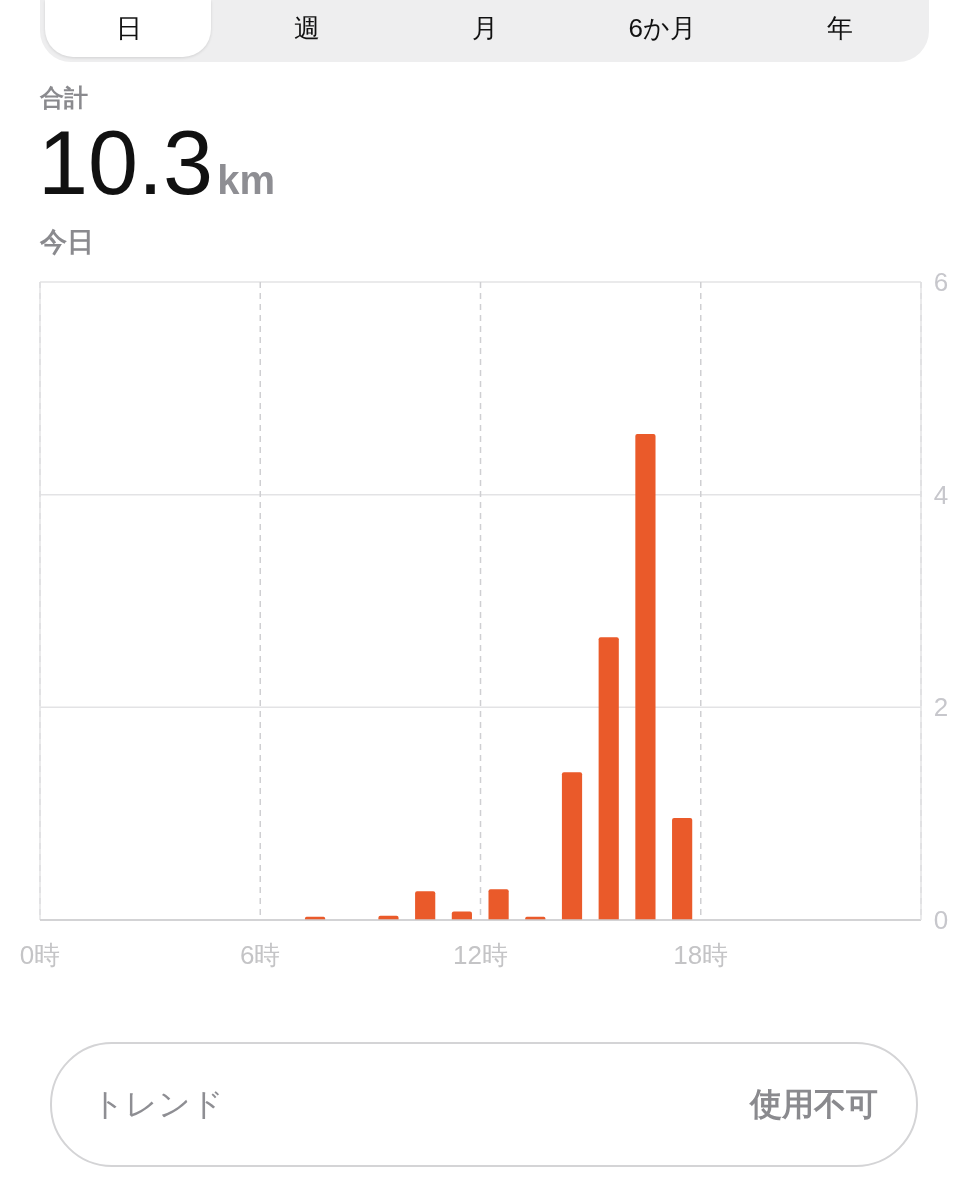  What do you see at coordinates (701, 955) in the screenshot?
I see `x-tick-label: 18時` at bounding box center [701, 955].